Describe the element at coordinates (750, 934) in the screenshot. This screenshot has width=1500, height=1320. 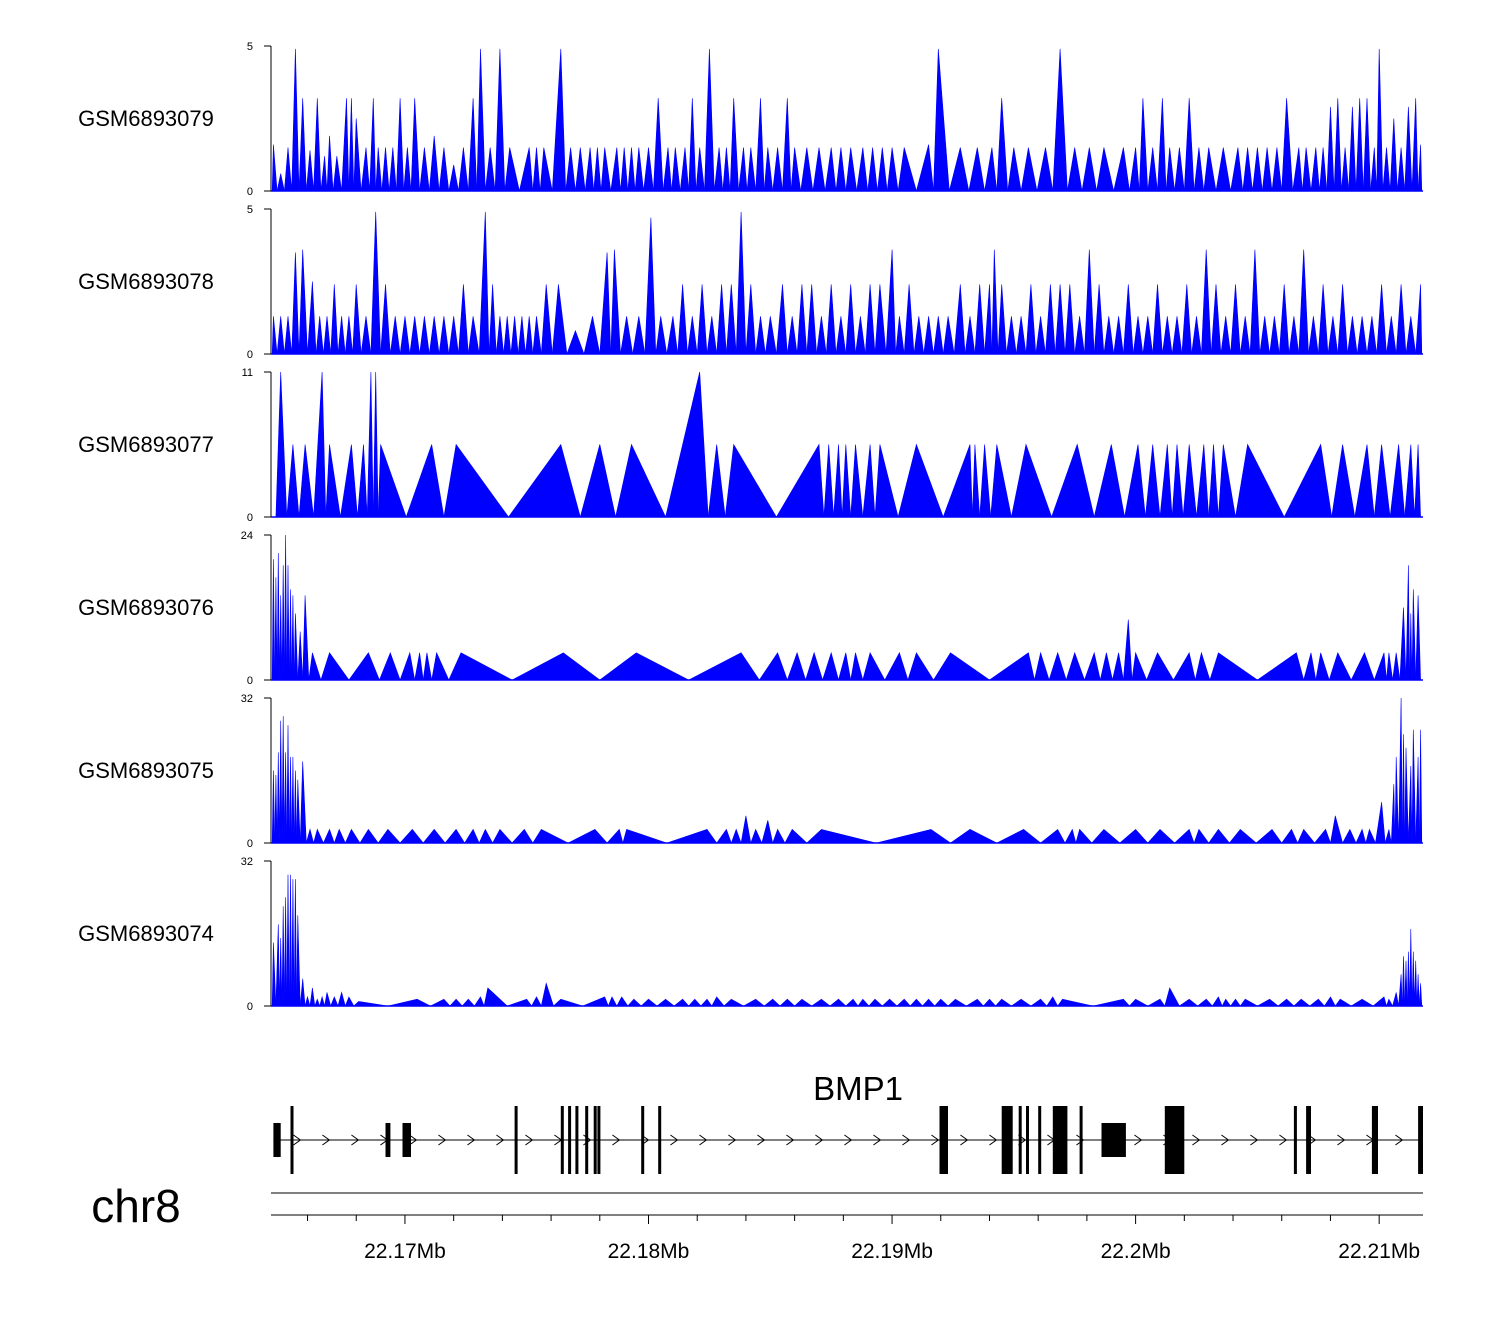
I see `track-GSM6893074: GSM6893074 32 0` at that location.